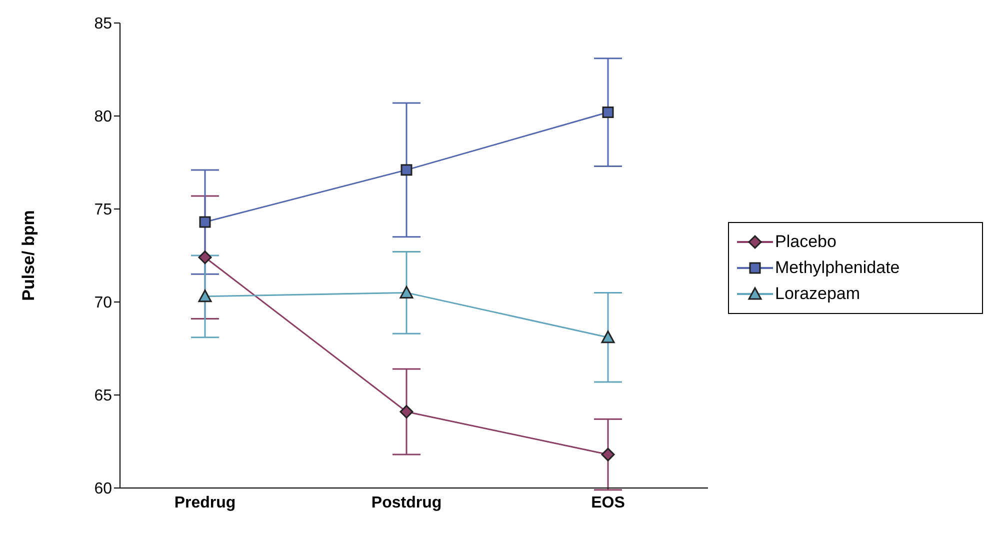  What do you see at coordinates (103, 303) in the screenshot?
I see `y-tick-label: 70` at bounding box center [103, 303].